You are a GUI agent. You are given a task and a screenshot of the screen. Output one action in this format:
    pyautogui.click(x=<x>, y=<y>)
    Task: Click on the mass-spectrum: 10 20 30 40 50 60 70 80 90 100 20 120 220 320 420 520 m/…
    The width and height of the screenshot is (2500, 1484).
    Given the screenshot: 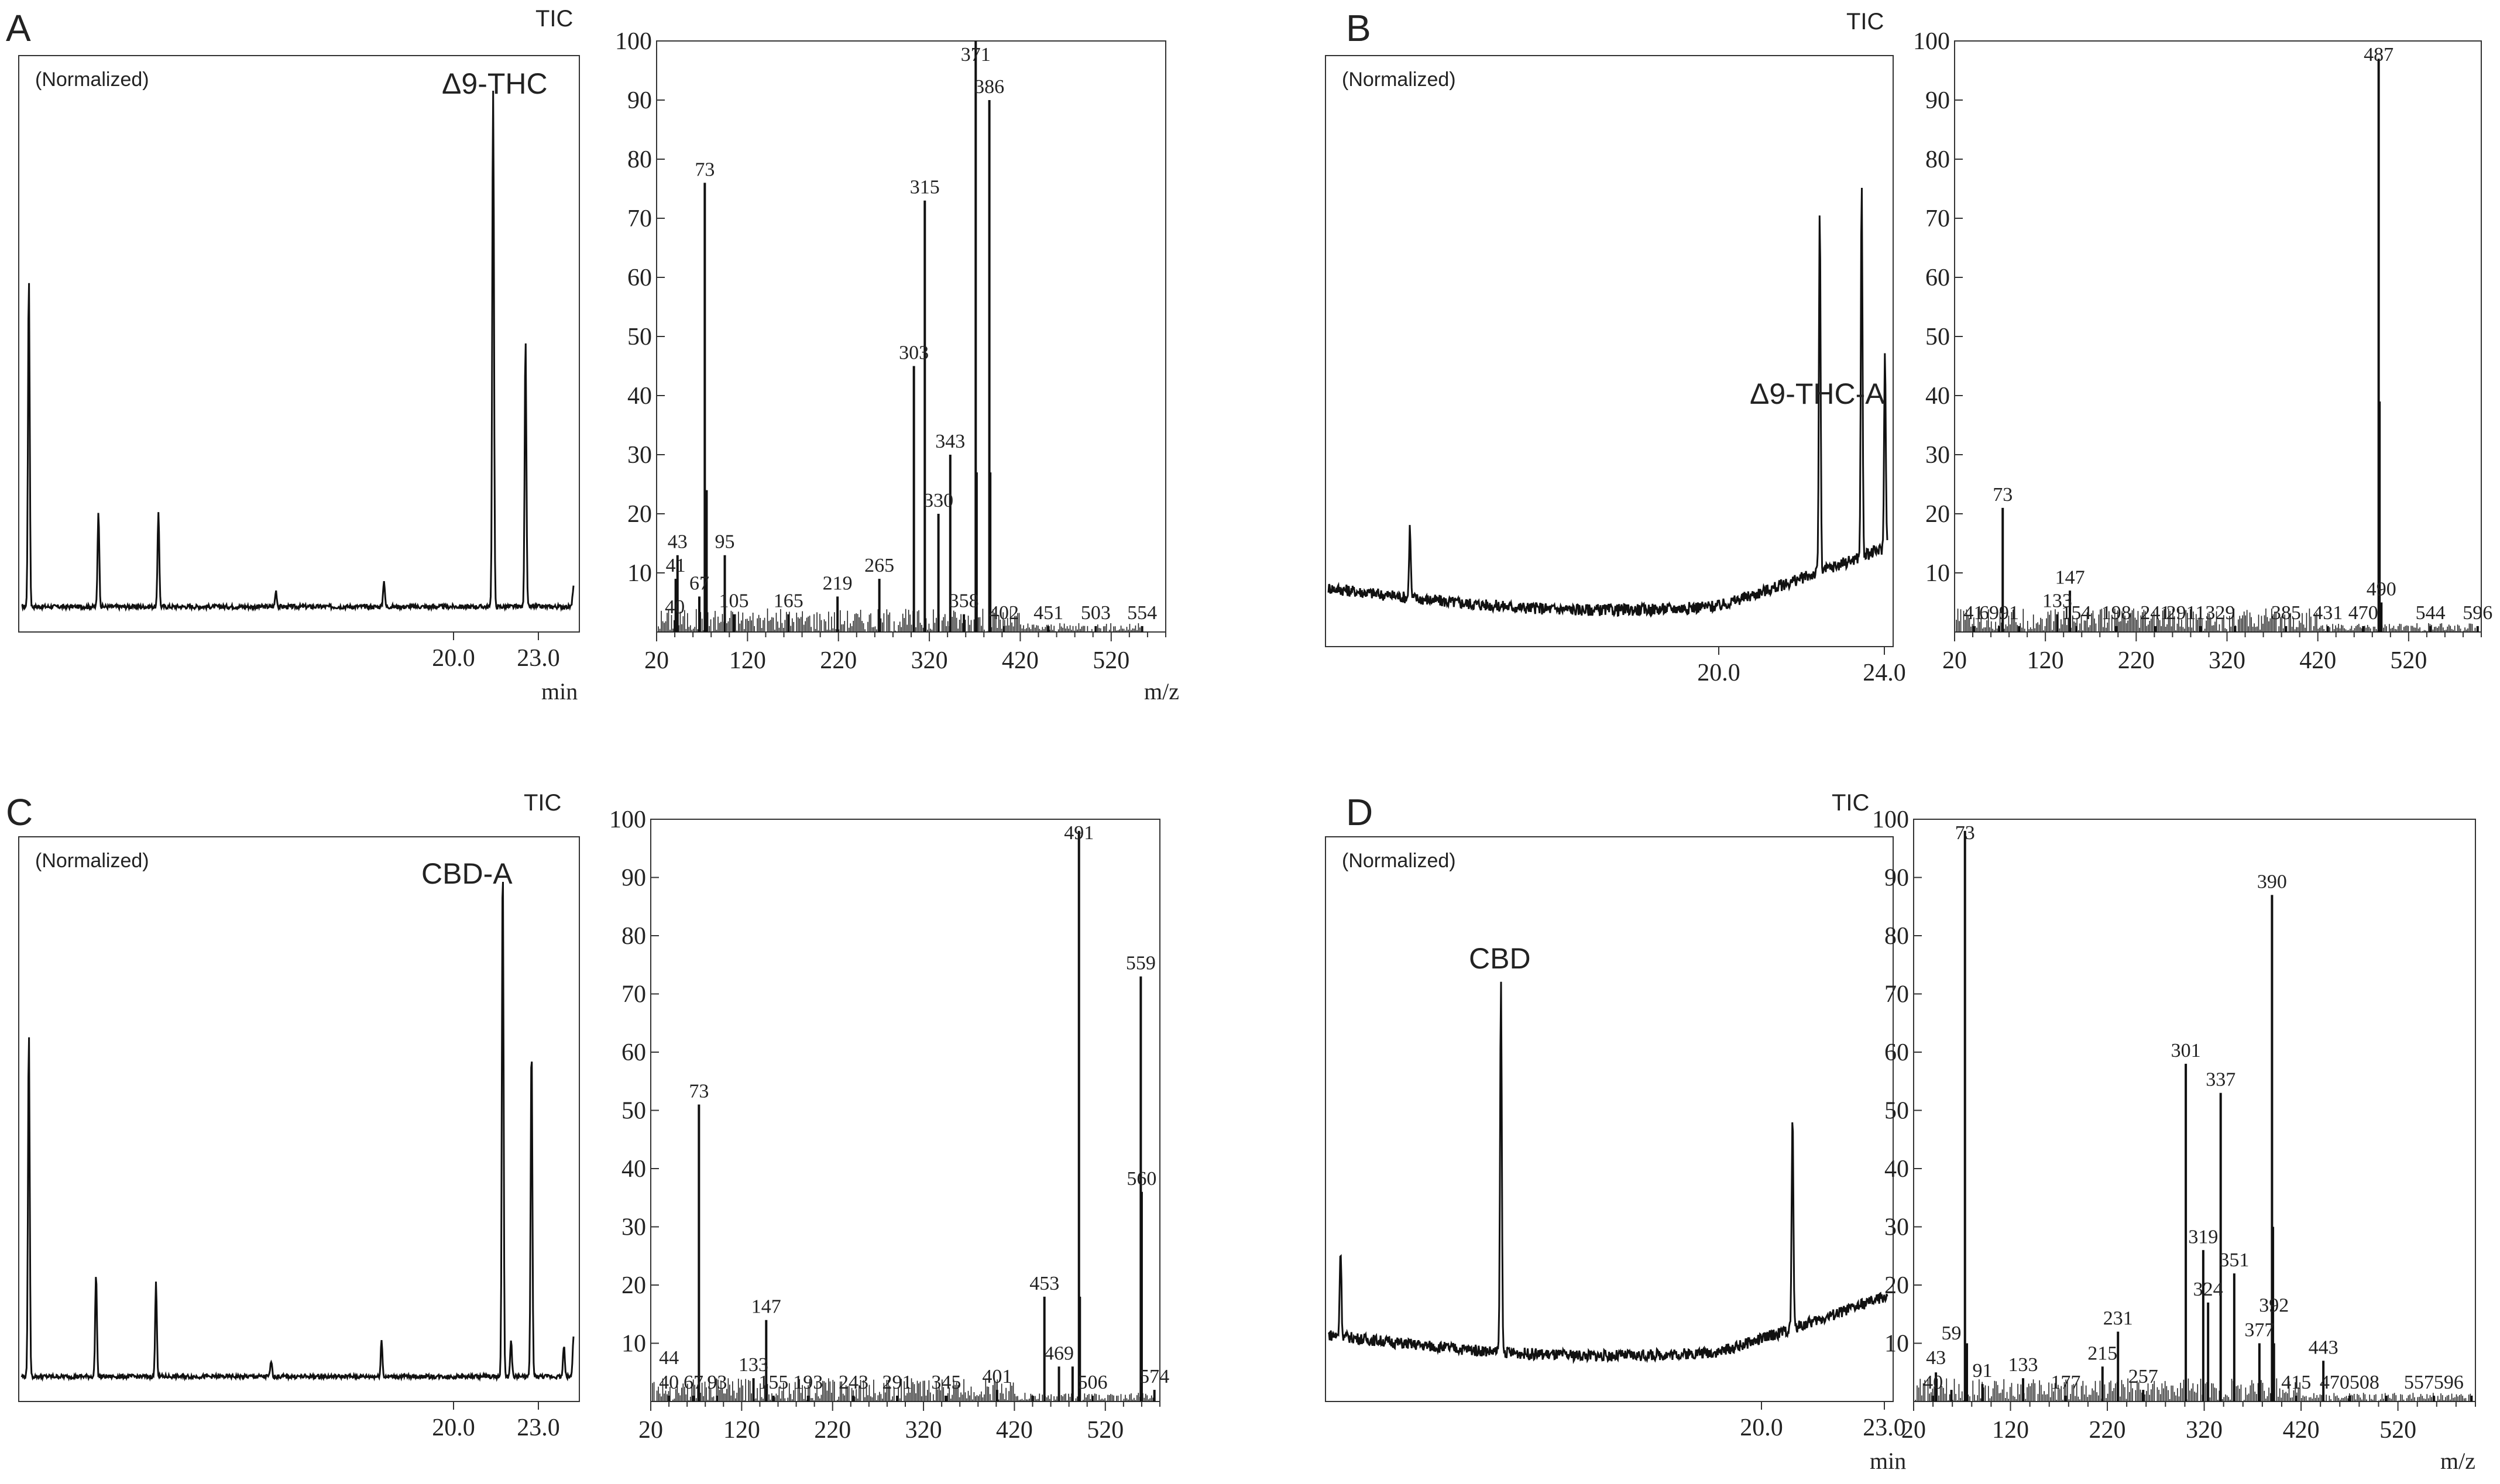 What is the action you would take?
    pyautogui.click(x=2174, y=1140)
    